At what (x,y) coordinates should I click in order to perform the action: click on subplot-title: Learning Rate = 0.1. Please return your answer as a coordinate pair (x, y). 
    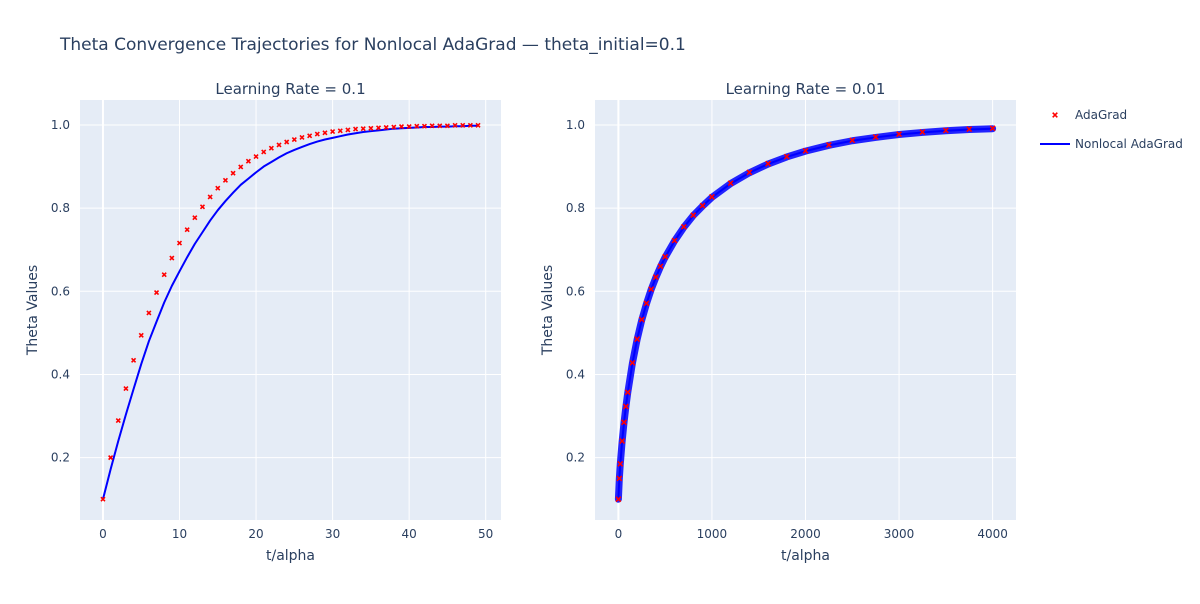
    Looking at the image, I should click on (290, 89).